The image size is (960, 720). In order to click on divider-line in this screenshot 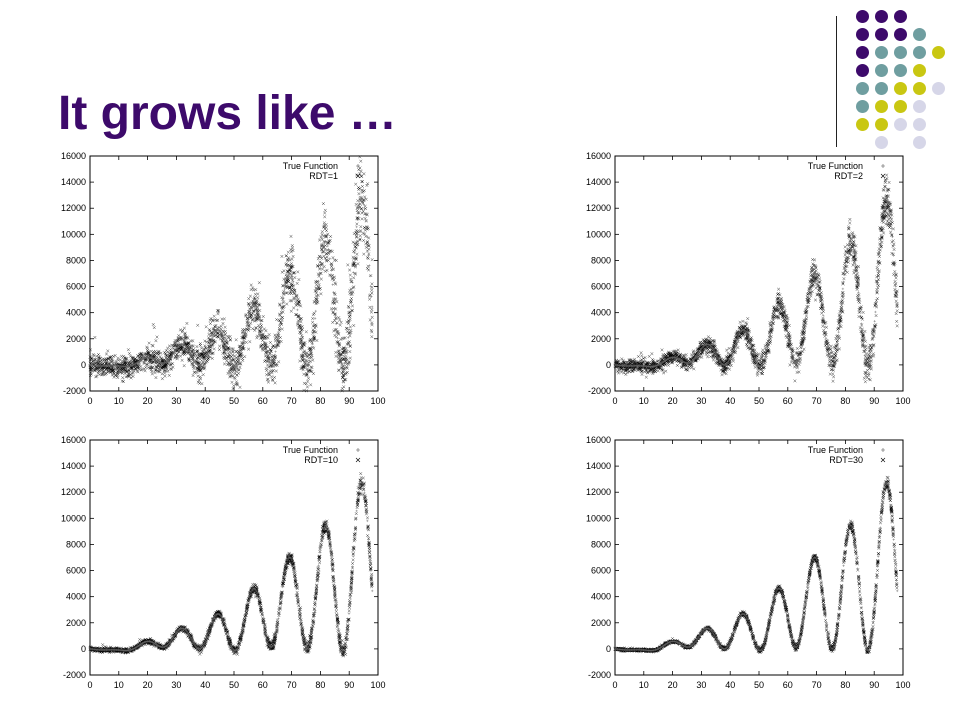, I will do `click(836, 81)`.